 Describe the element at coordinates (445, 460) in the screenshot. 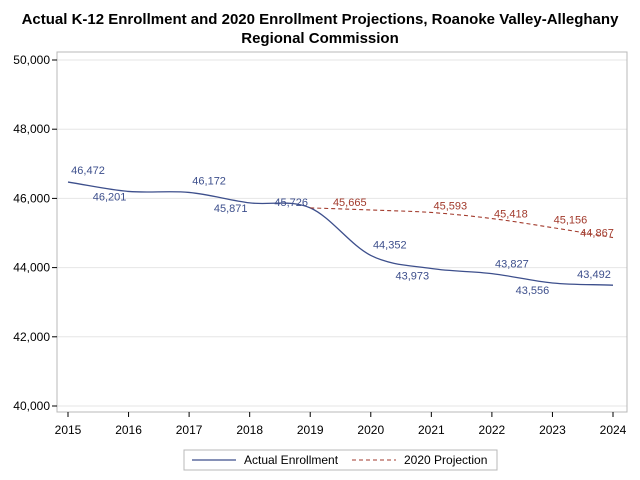

I see `legend-label-2020-projection: 2020 Projection` at that location.